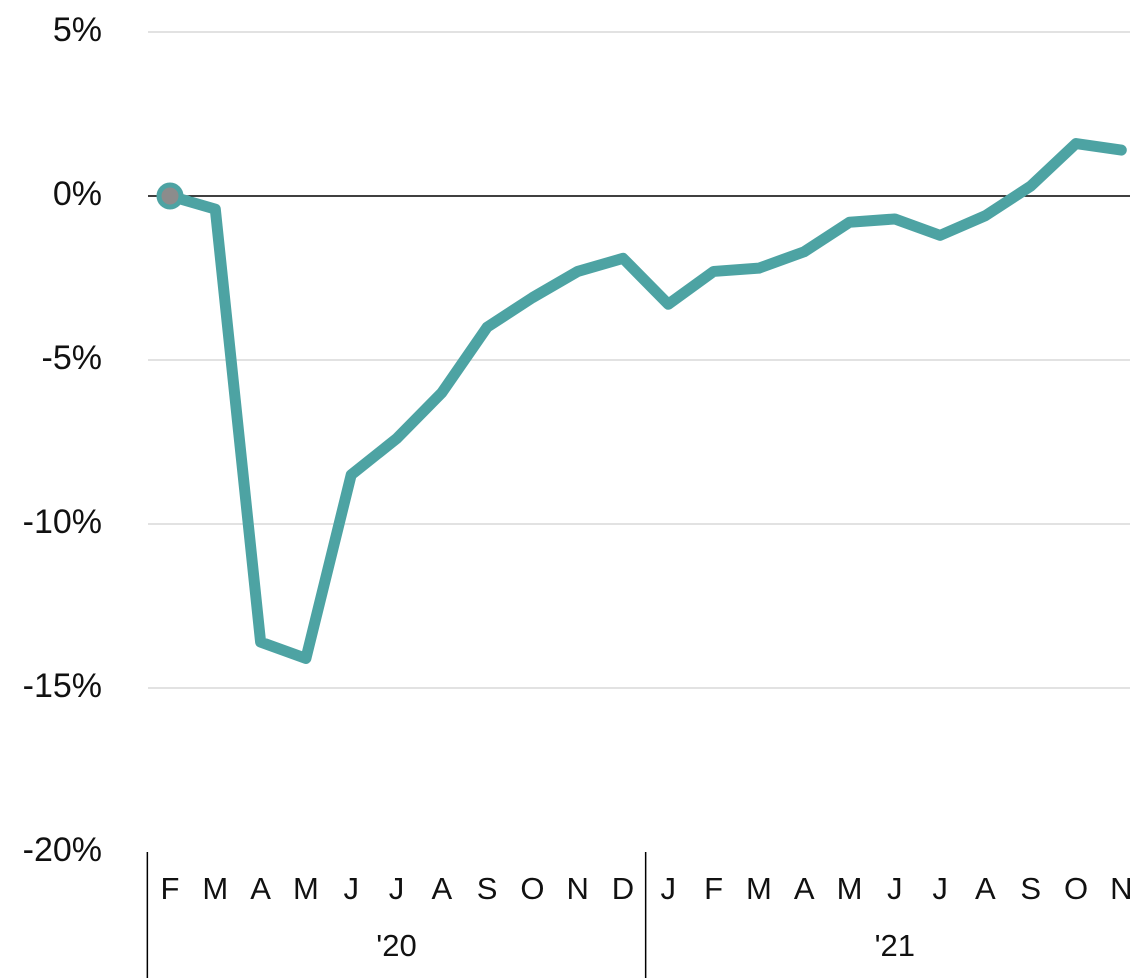 The height and width of the screenshot is (978, 1130). What do you see at coordinates (72, 358) in the screenshot?
I see `y-tick-label: -5%` at bounding box center [72, 358].